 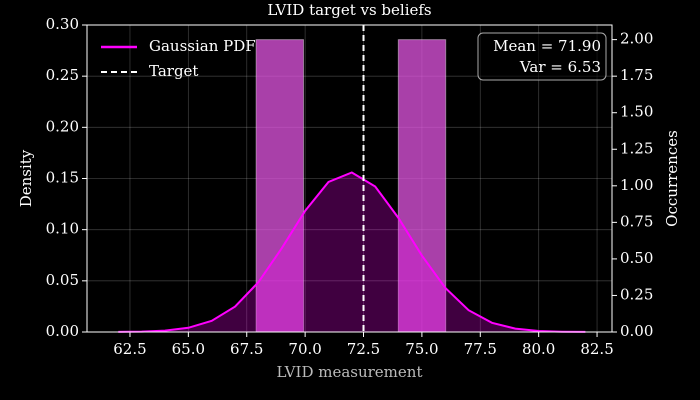 What do you see at coordinates (636, 331) in the screenshot?
I see `y2-tick-label: 0.00` at bounding box center [636, 331].